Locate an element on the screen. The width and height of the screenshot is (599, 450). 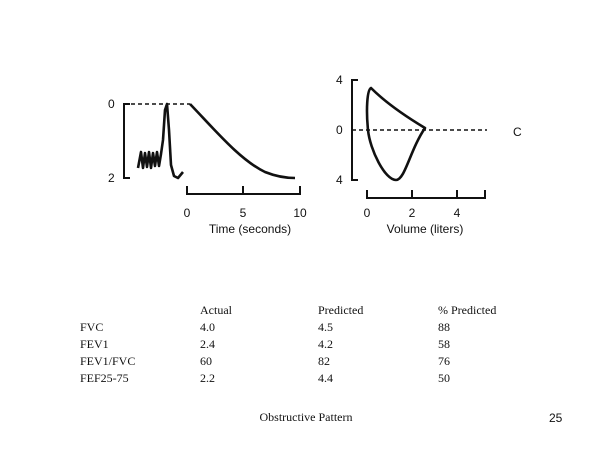
x-tick-label: 10 is located at coordinates (300, 213).